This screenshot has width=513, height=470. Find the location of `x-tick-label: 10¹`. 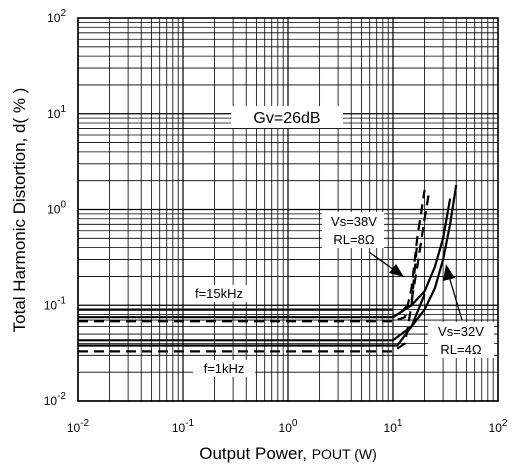

x-tick-label: 10¹ is located at coordinates (393, 426).